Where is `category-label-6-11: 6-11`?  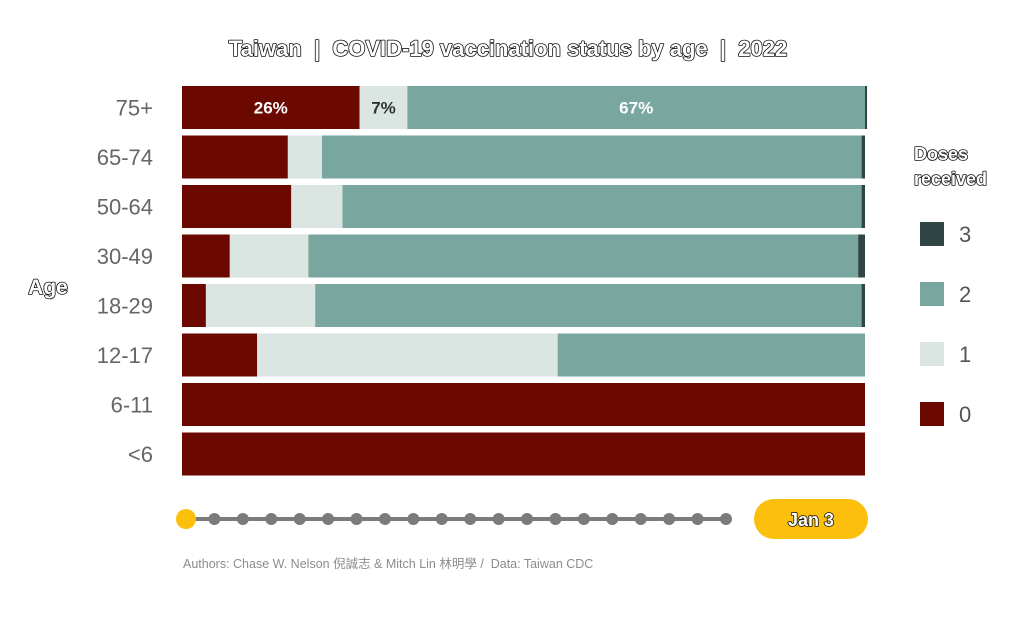
category-label-6-11: 6-11 is located at coordinates (132, 405).